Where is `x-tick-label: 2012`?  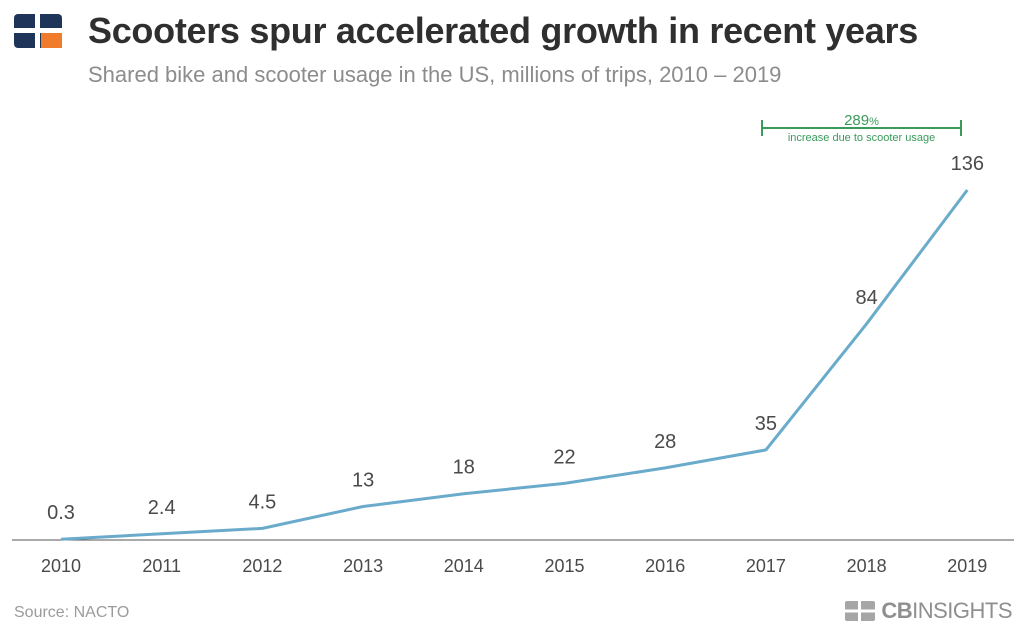
x-tick-label: 2012 is located at coordinates (262, 566).